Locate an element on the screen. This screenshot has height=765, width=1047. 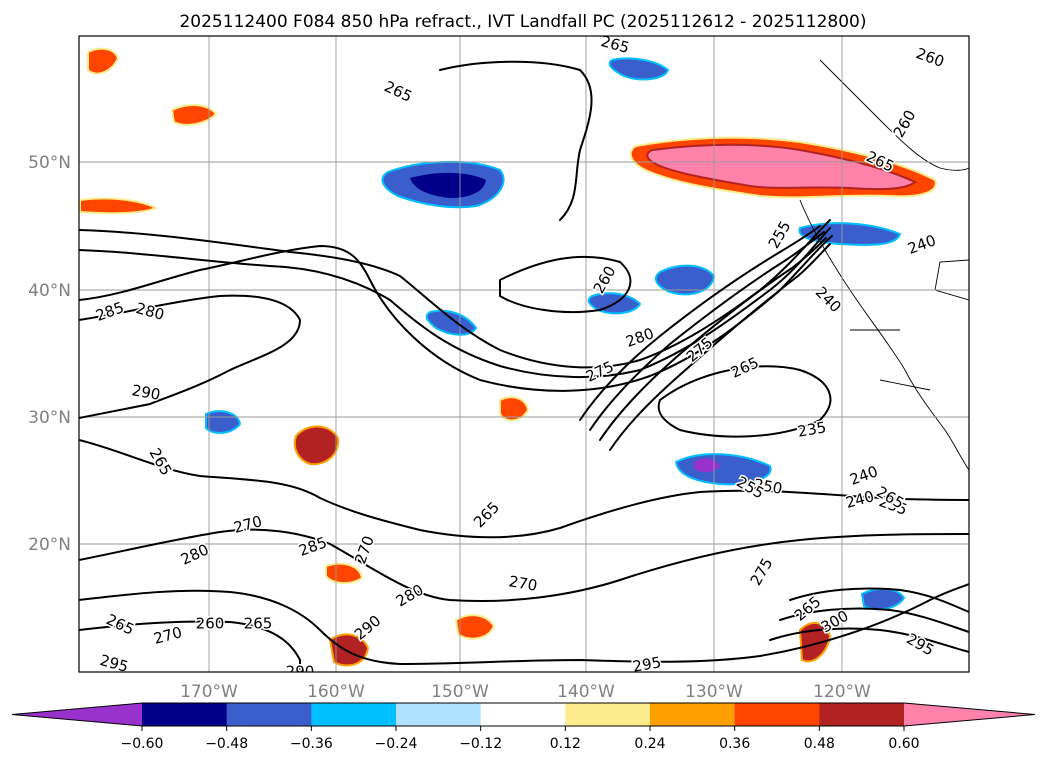
colorbar-tick-label: 0.24 is located at coordinates (649, 744).